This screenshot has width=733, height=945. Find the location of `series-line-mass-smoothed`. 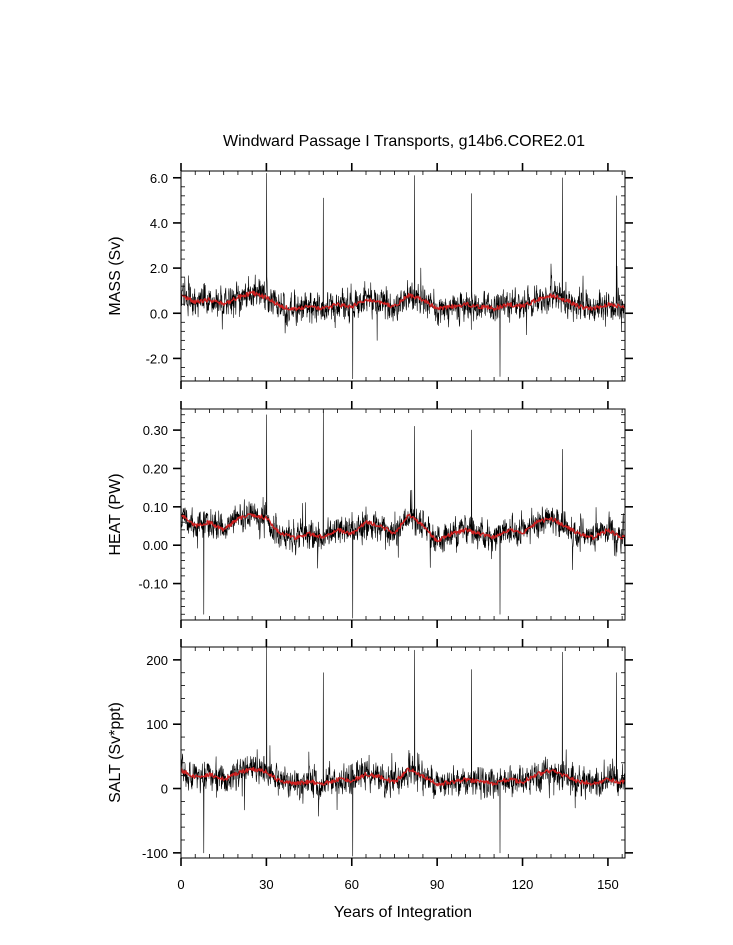

series-line-mass-smoothed is located at coordinates (403, 301).